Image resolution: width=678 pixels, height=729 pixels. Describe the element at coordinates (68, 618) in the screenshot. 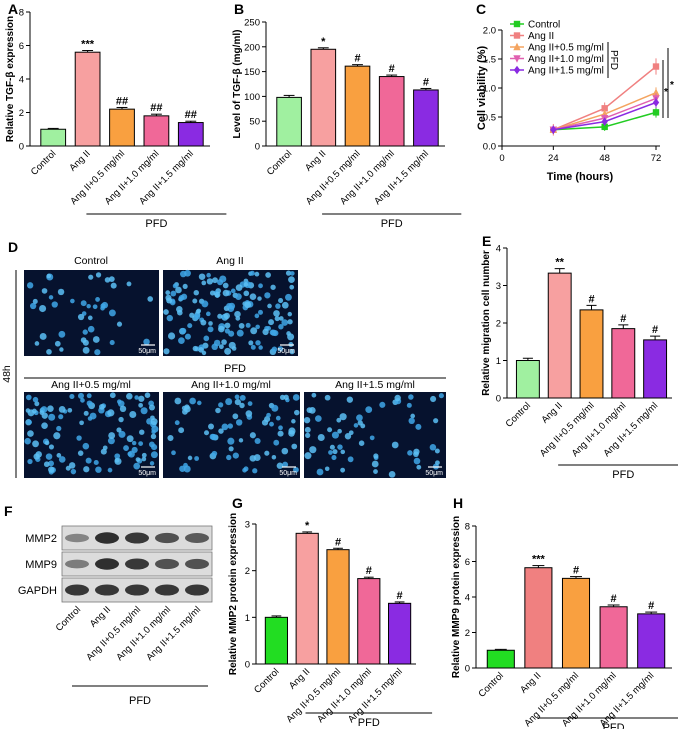

I see `blot-lane-label: Control` at that location.